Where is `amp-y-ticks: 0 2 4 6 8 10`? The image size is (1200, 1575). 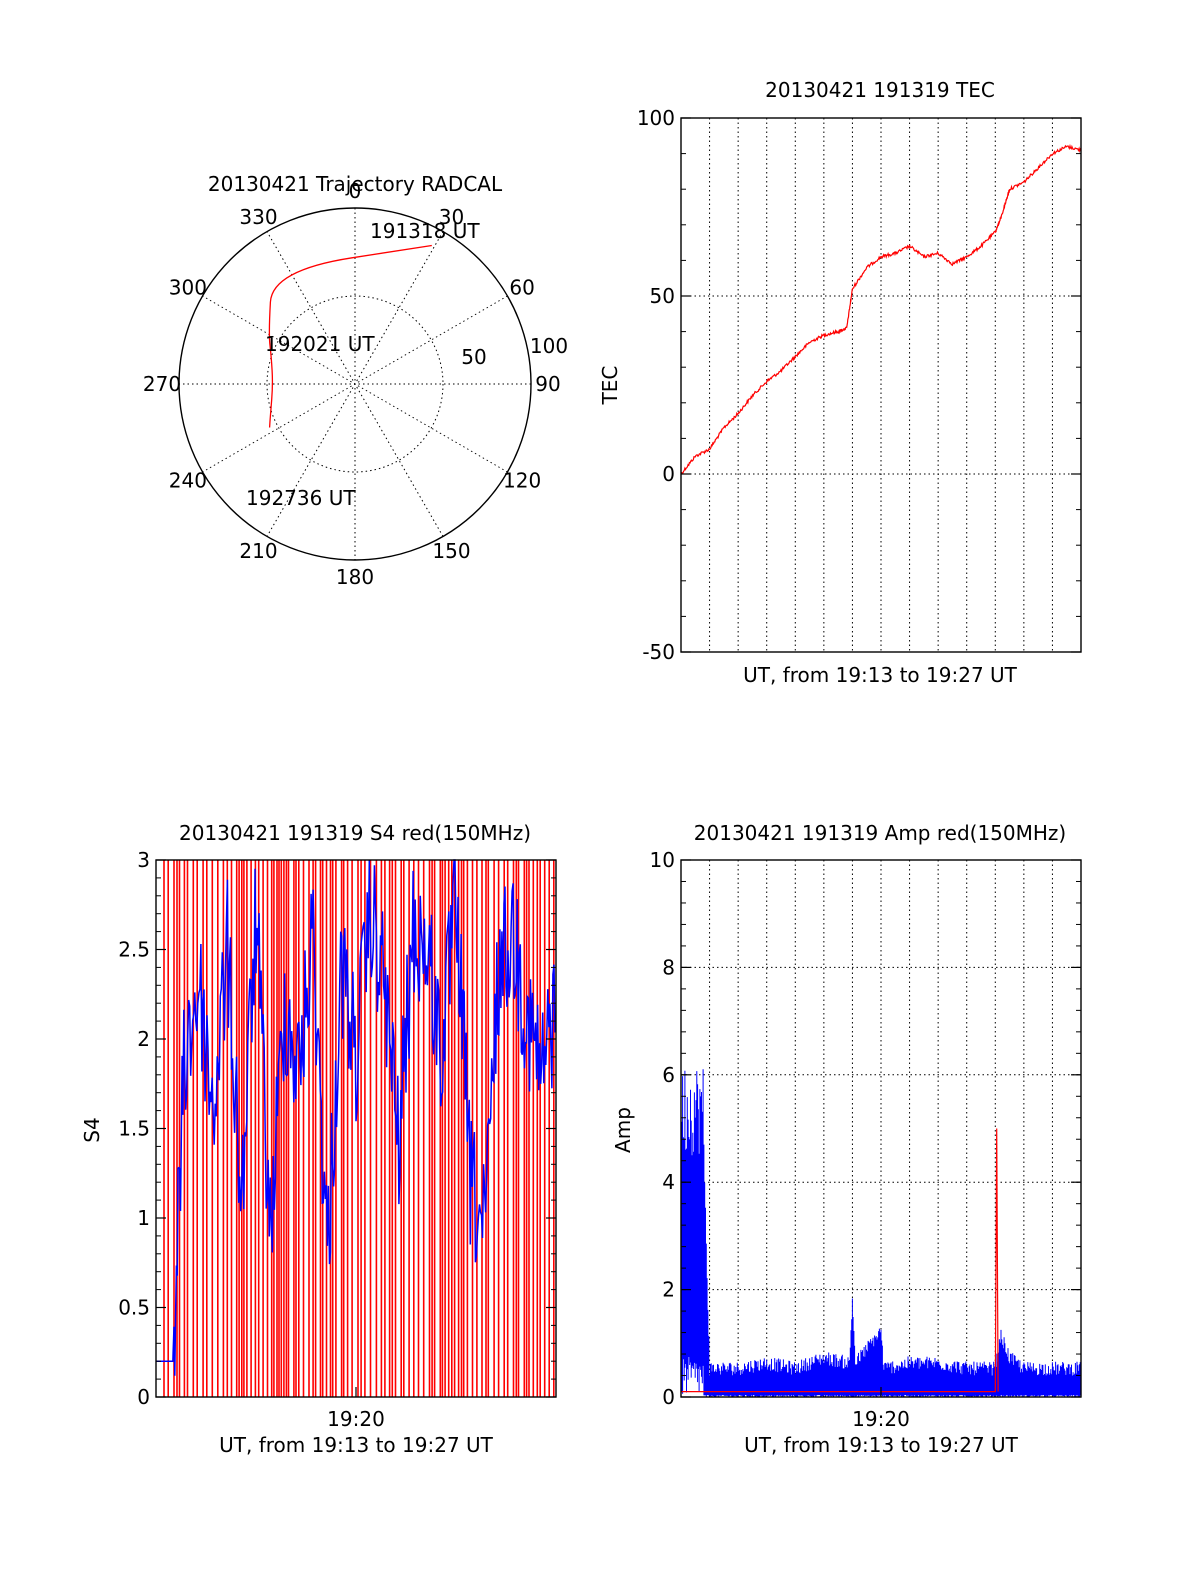 amp-y-ticks: 0 2 4 6 8 10 is located at coordinates (865, 1128).